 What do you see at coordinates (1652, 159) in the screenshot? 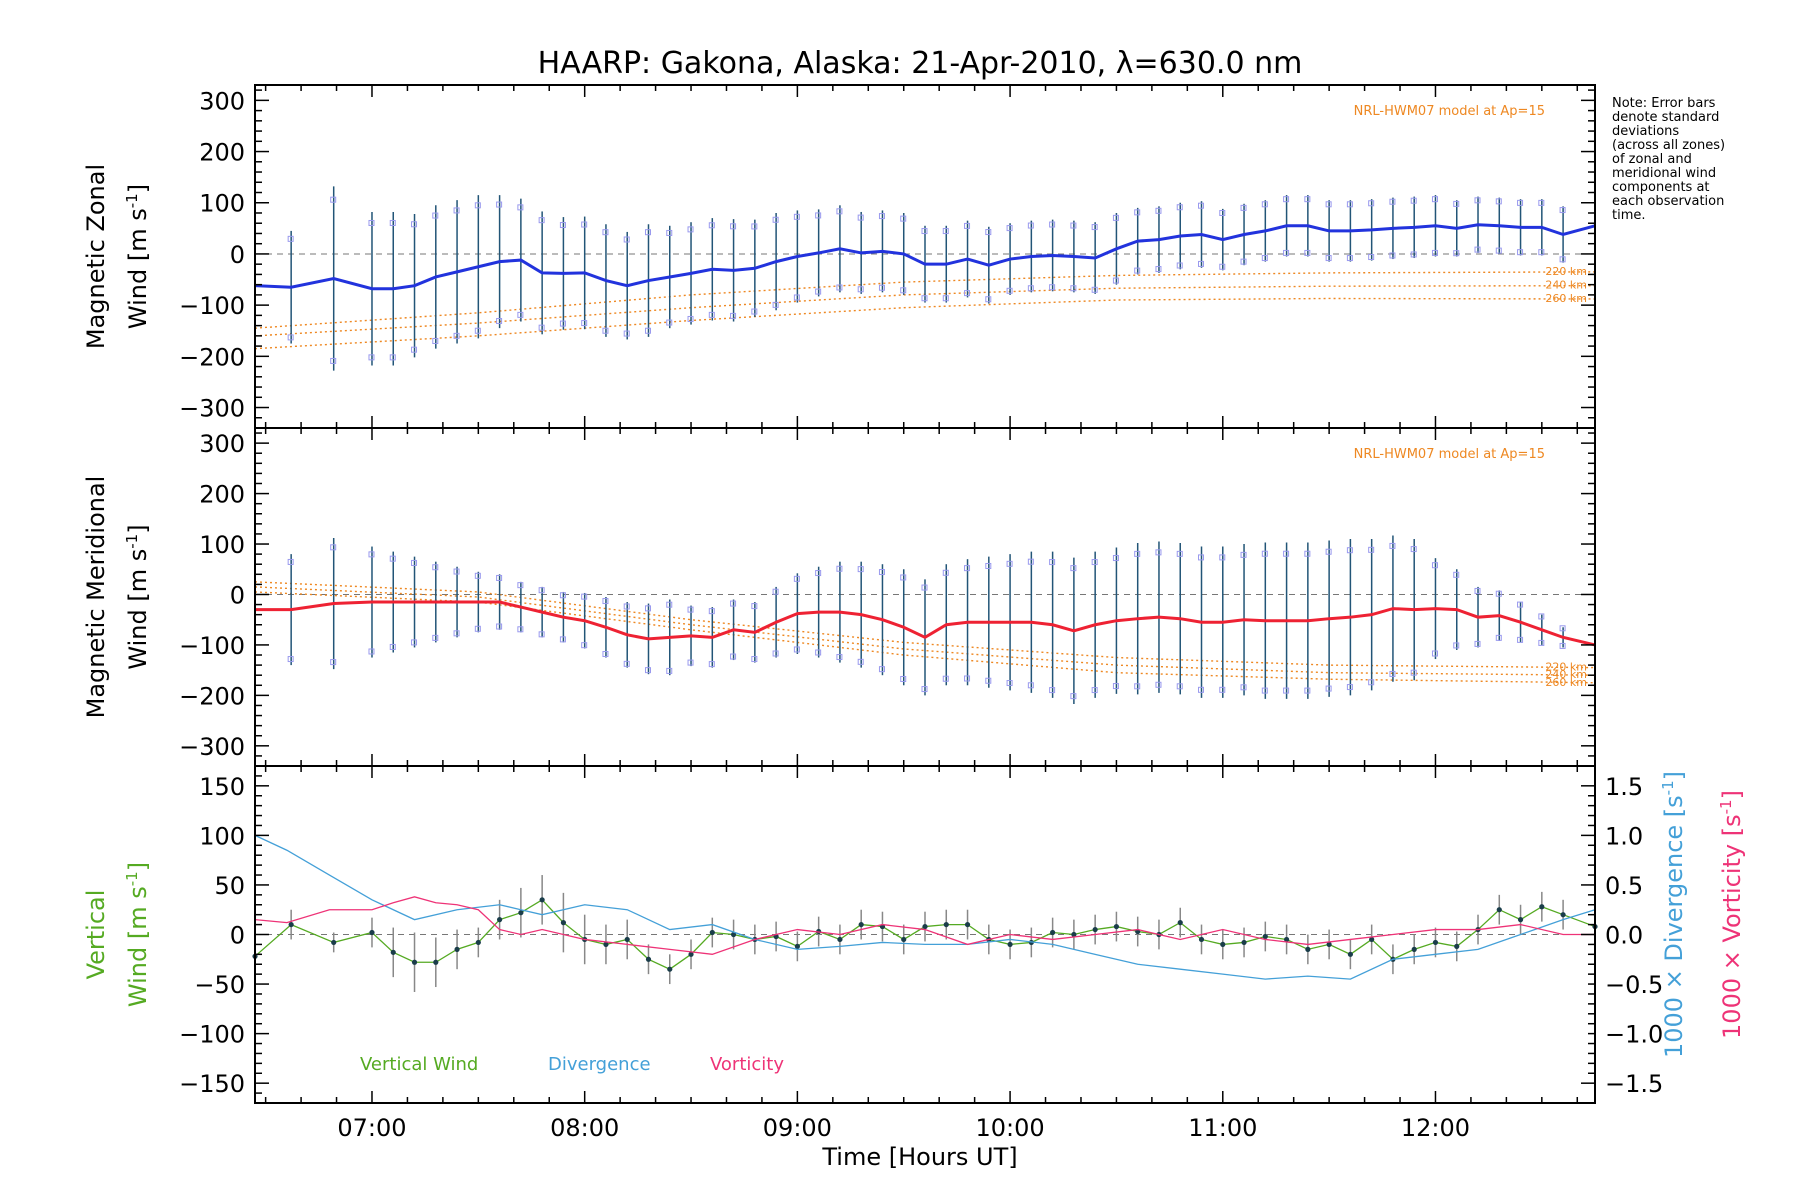
I see `note-line: of zonal and` at bounding box center [1652, 159].